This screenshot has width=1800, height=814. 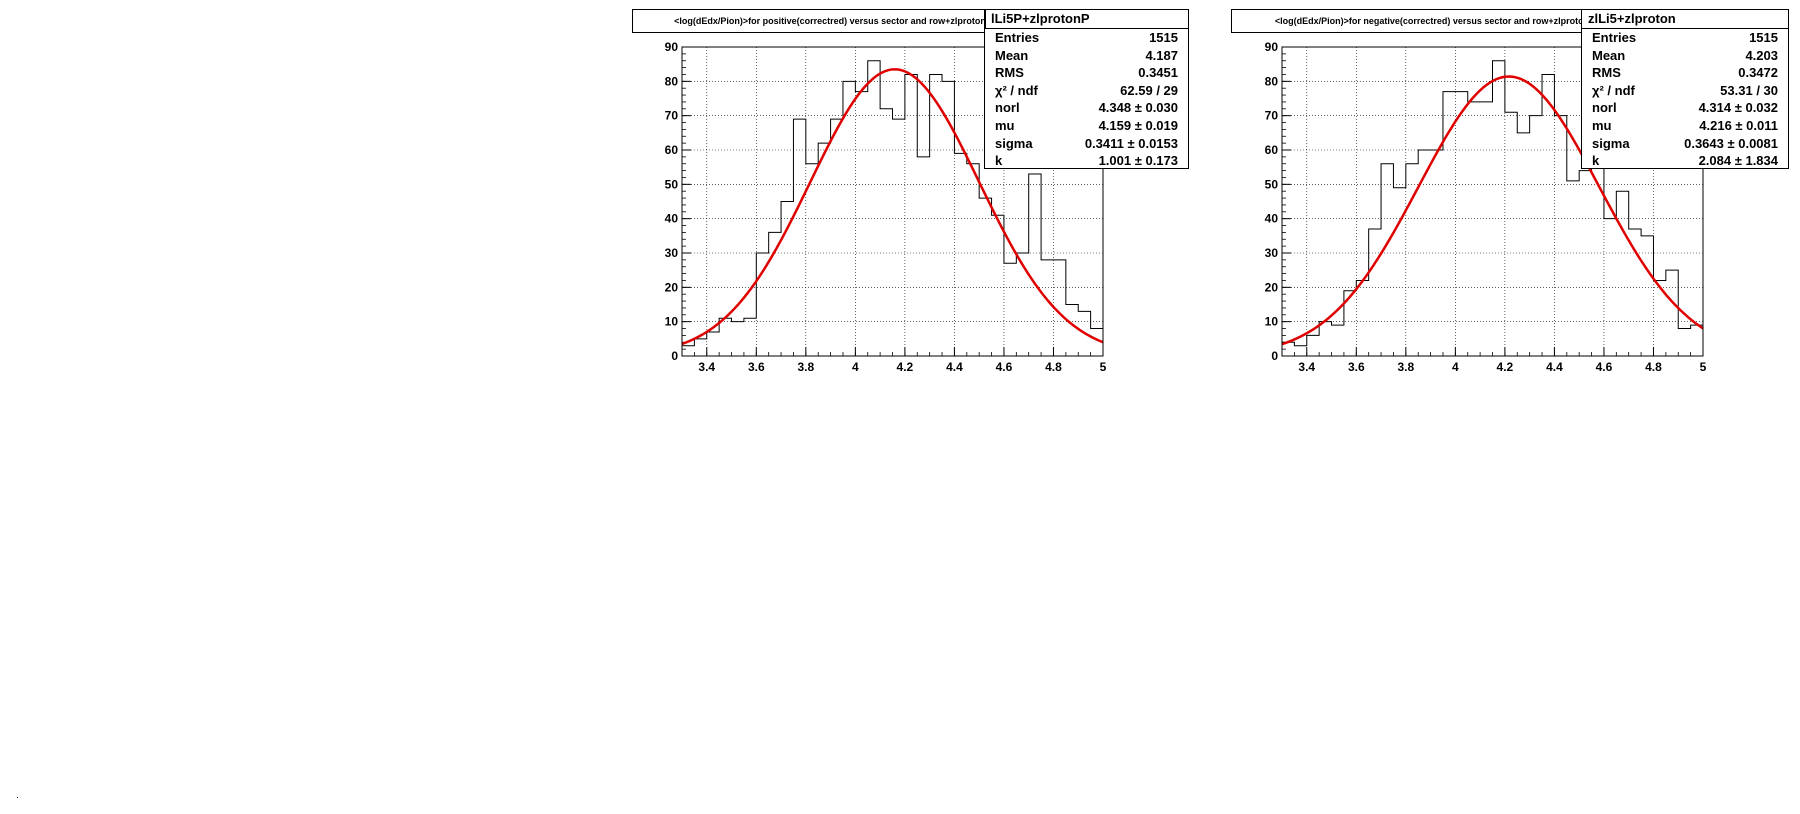 I want to click on stats-value: 0.3643 ± 0.0081, so click(x=1731, y=143).